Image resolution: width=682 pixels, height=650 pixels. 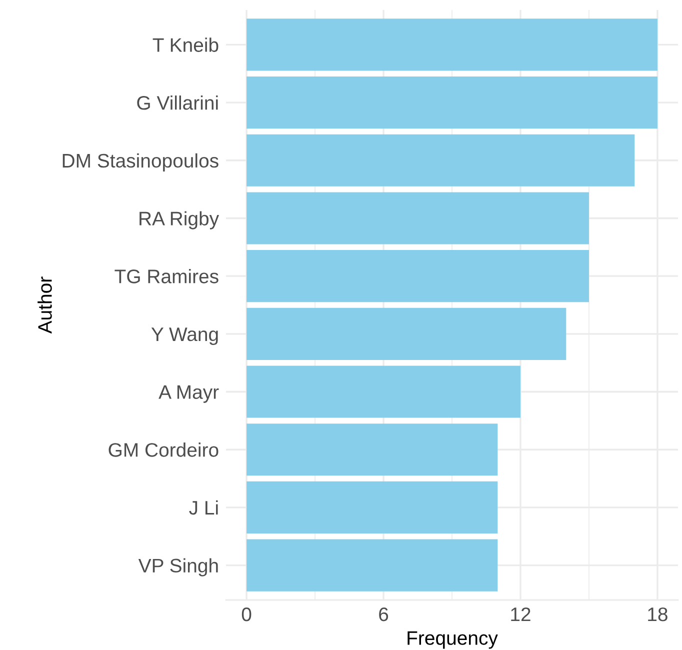 What do you see at coordinates (520, 614) in the screenshot?
I see `x-tick-label: 12` at bounding box center [520, 614].